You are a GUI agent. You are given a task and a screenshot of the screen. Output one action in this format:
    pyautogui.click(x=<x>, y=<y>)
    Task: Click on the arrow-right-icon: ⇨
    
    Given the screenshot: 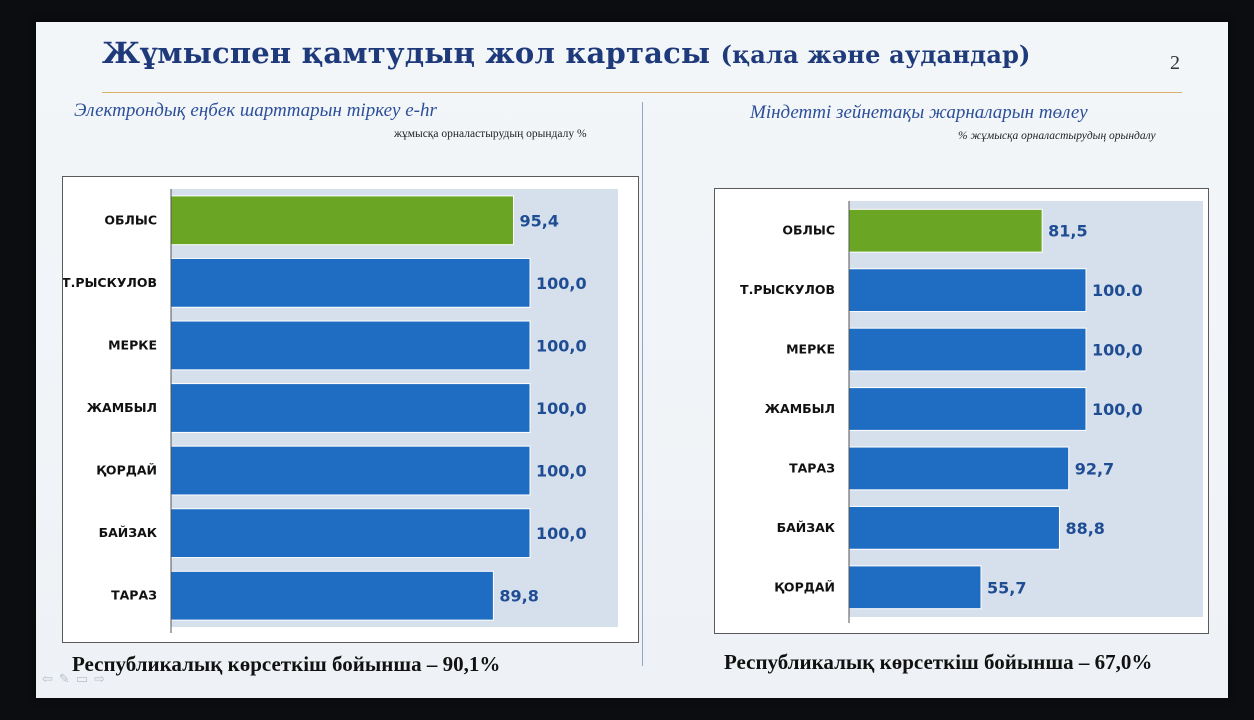 What is the action you would take?
    pyautogui.click(x=103, y=679)
    